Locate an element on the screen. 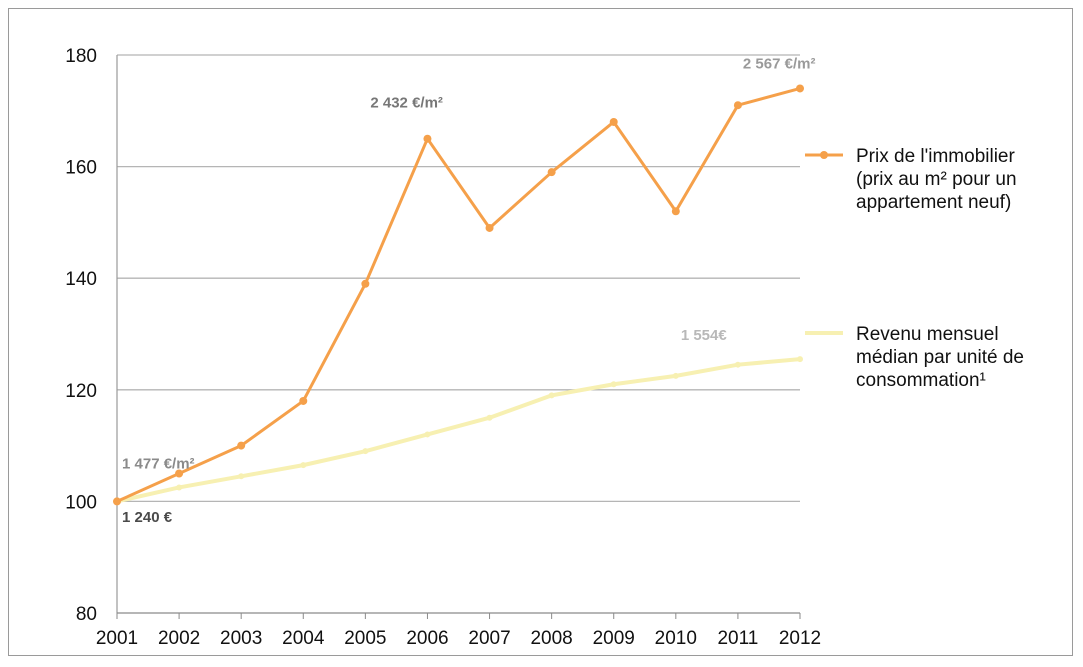 Image resolution: width=1083 pixels, height=667 pixels. x-tick-label: 2006 is located at coordinates (427, 638).